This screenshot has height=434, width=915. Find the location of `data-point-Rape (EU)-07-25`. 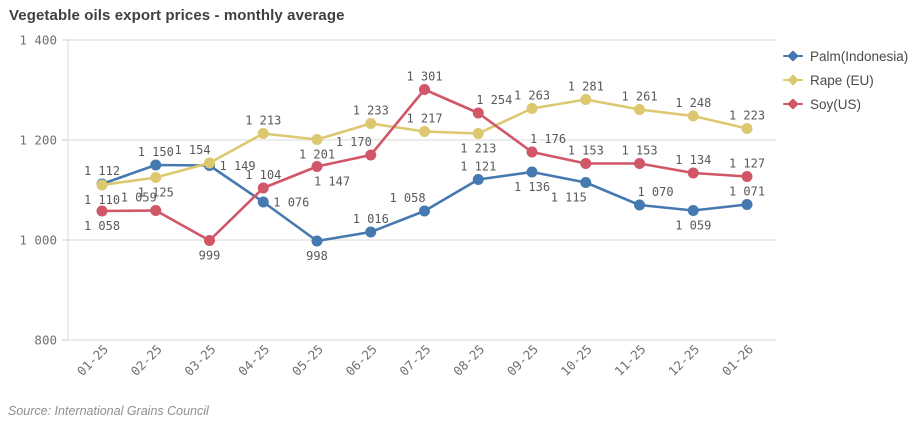

data-point-Rape (EU)-07-25 is located at coordinates (424, 131).